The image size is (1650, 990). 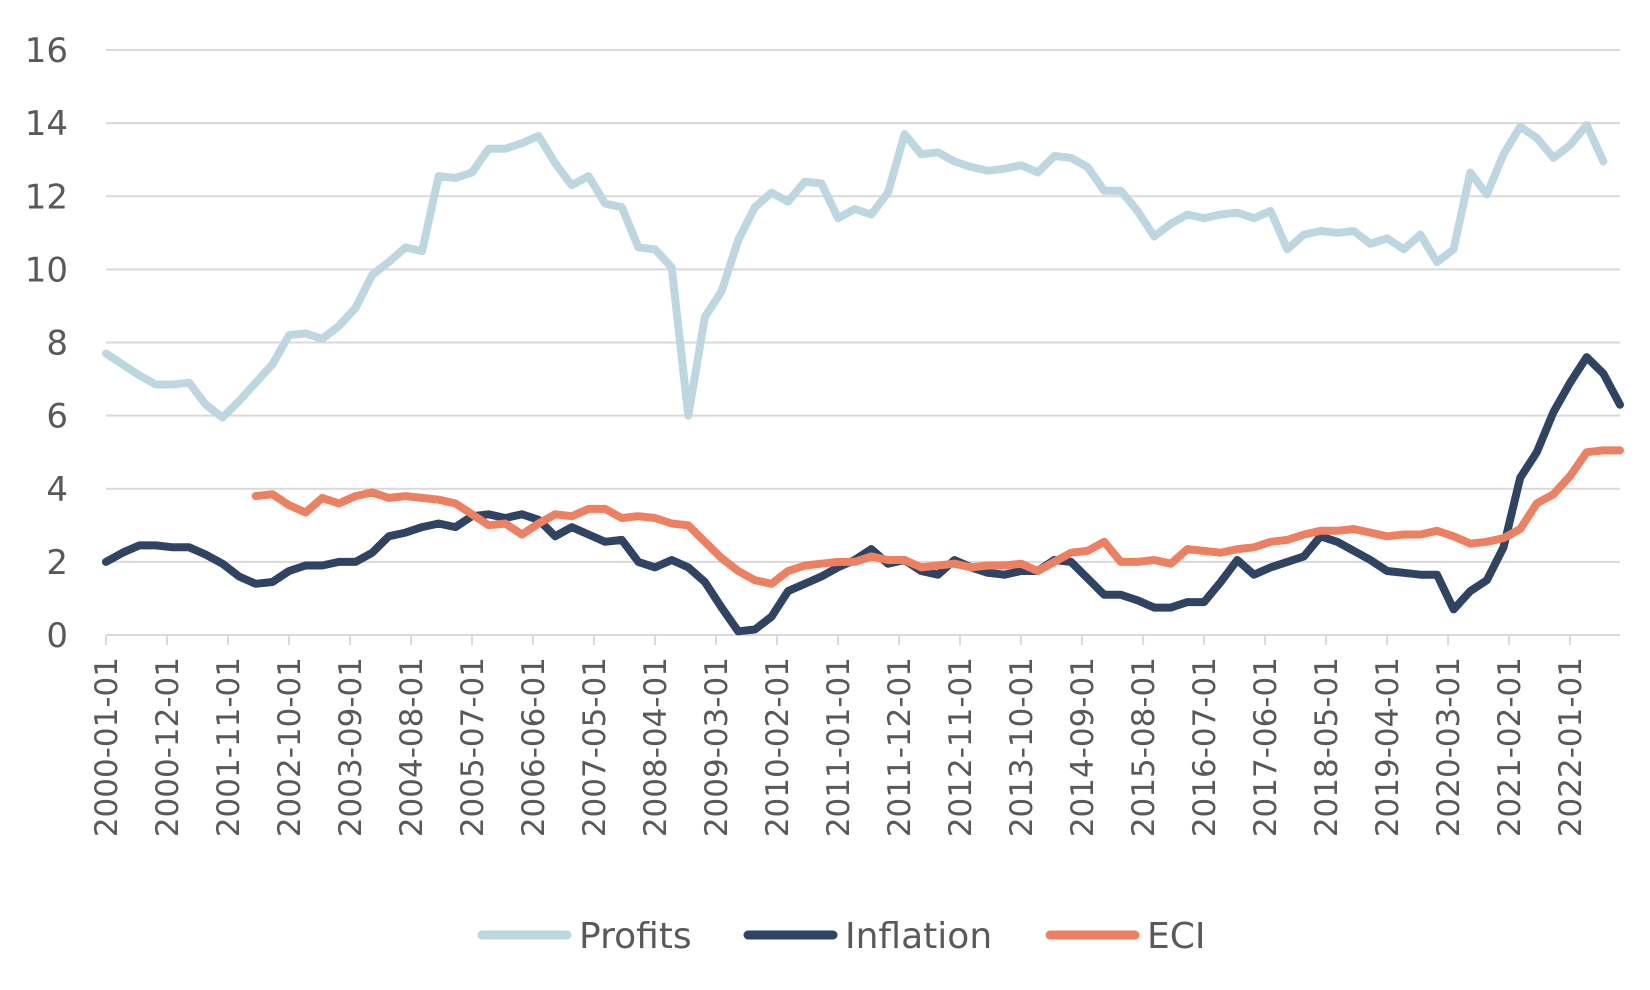 I want to click on legend-label-eci: ECI, so click(x=1176, y=936).